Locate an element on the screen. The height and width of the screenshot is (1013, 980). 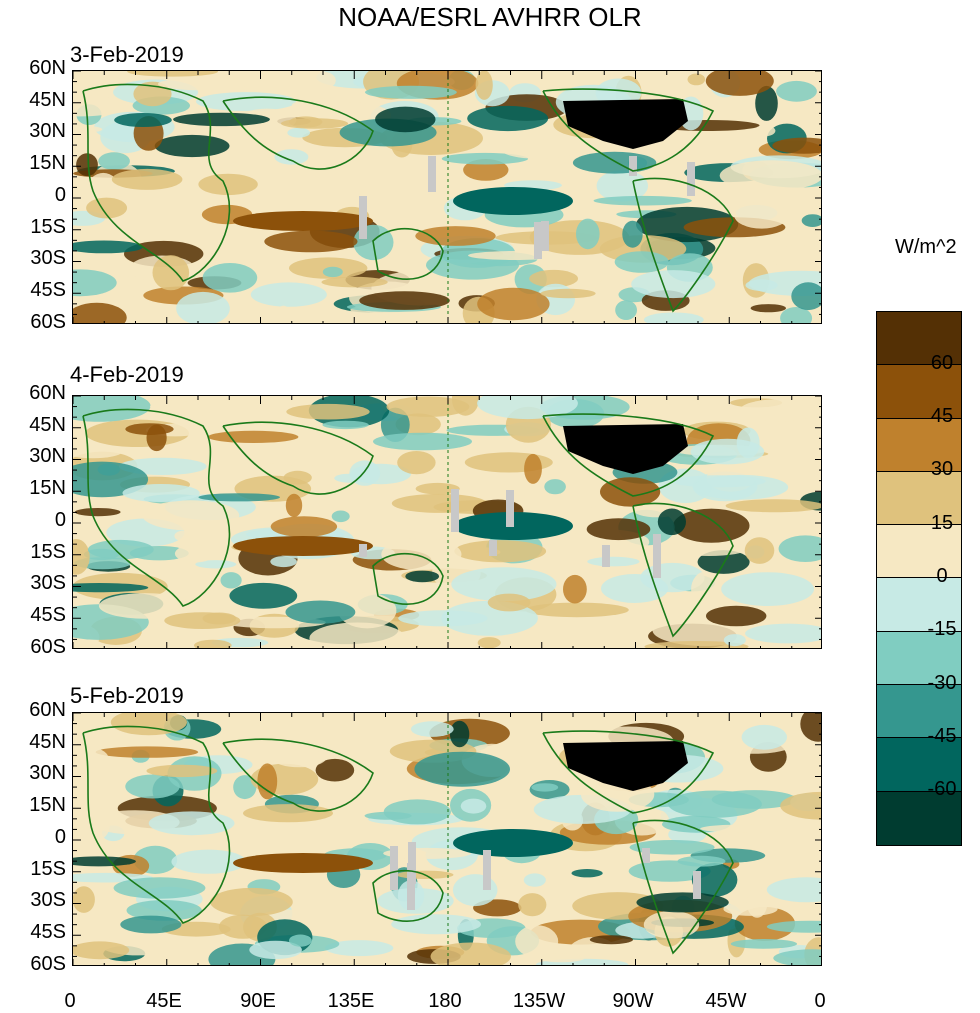
lon-label: 0 is located at coordinates (820, 1001).